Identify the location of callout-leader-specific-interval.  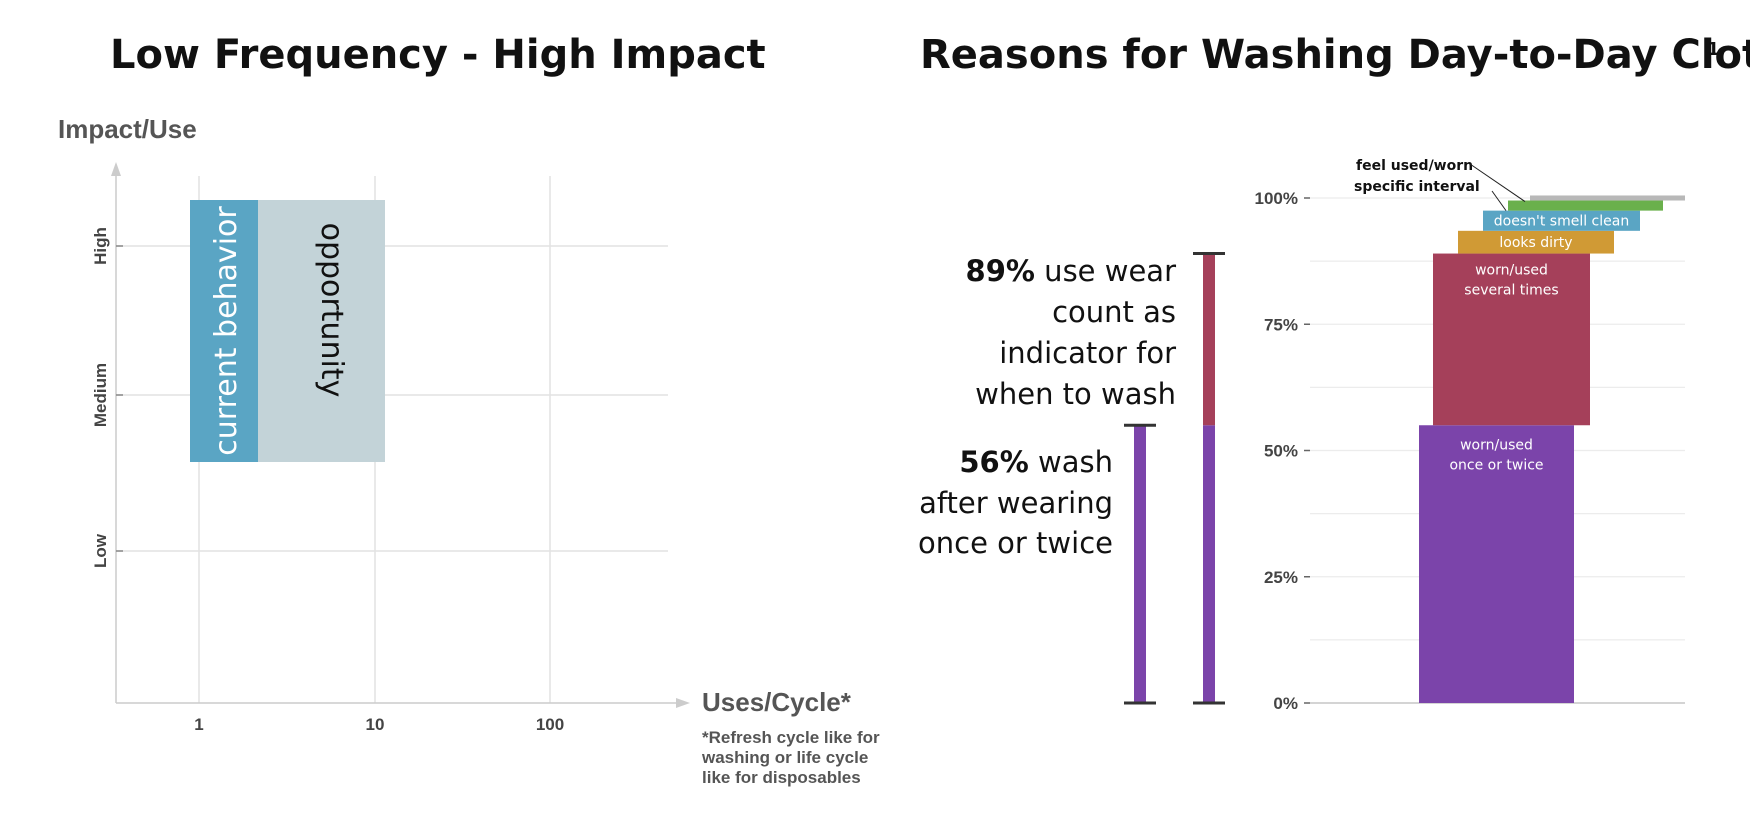
(1499, 200).